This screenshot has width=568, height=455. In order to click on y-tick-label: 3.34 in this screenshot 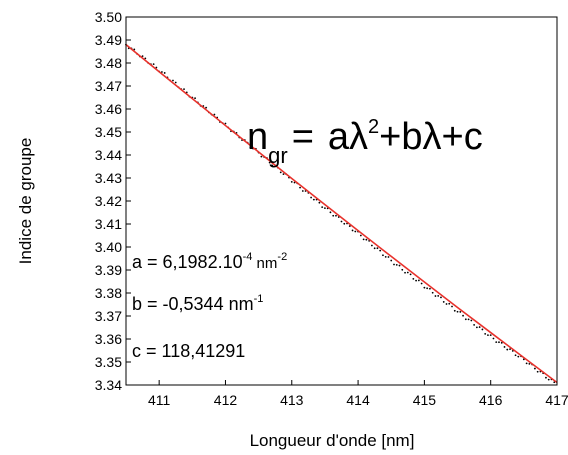, I will do `click(108, 385)`.